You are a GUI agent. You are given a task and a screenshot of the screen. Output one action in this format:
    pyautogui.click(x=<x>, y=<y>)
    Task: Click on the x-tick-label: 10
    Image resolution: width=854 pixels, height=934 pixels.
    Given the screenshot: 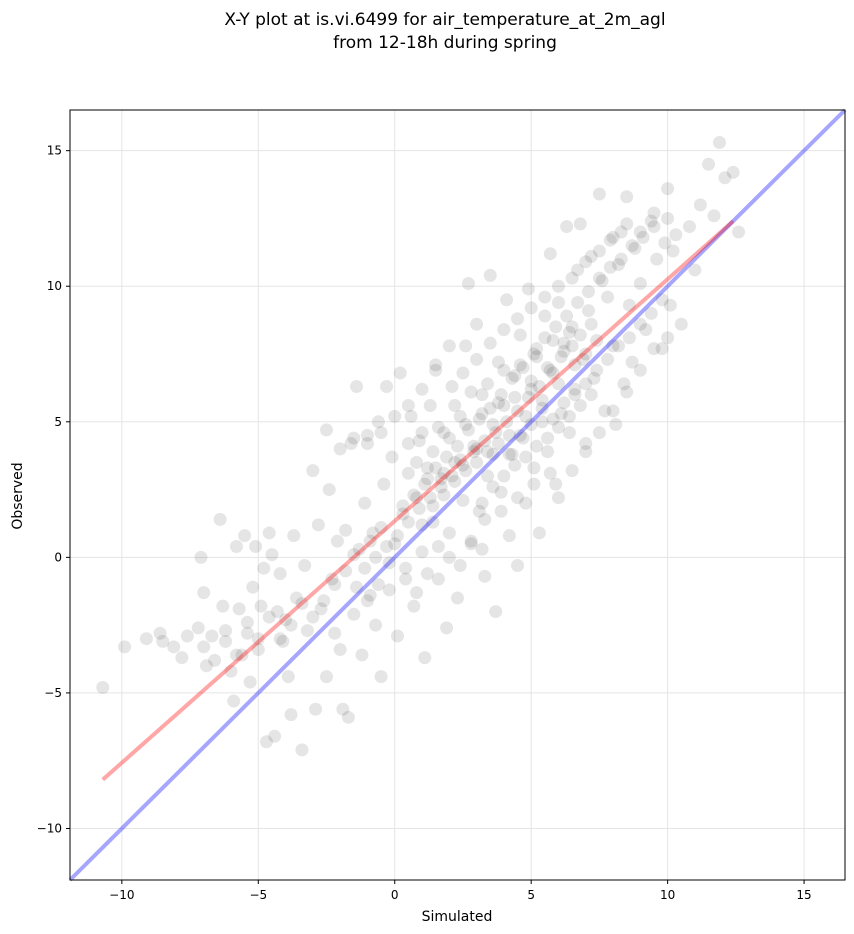 What is the action you would take?
    pyautogui.click(x=667, y=895)
    